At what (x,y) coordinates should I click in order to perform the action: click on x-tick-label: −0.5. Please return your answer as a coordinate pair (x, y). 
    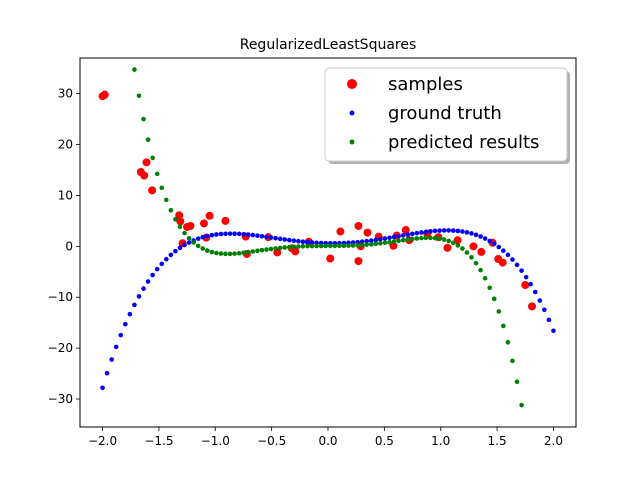
    Looking at the image, I should click on (271, 441).